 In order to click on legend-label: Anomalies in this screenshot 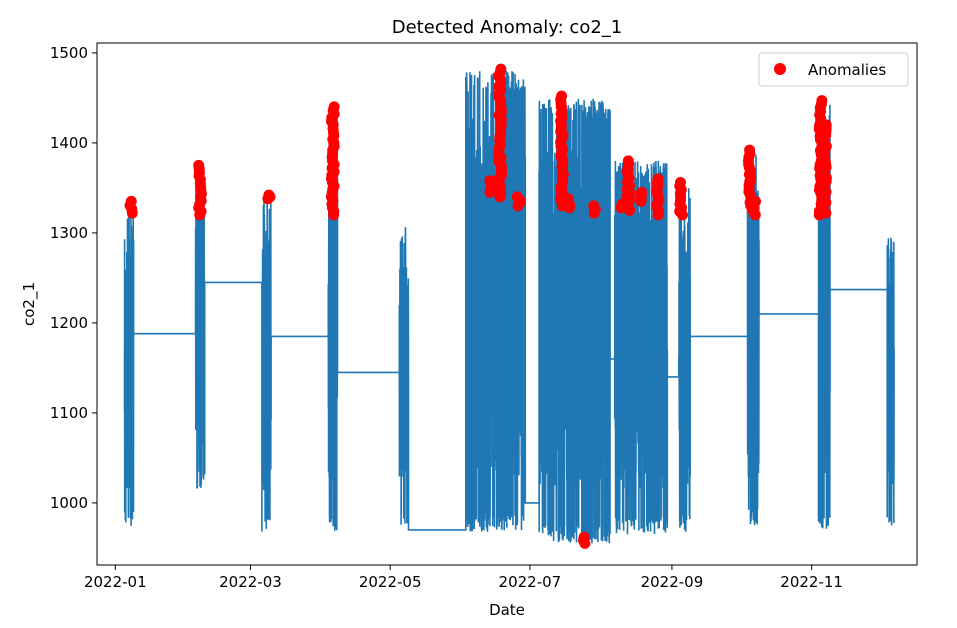, I will do `click(847, 70)`.